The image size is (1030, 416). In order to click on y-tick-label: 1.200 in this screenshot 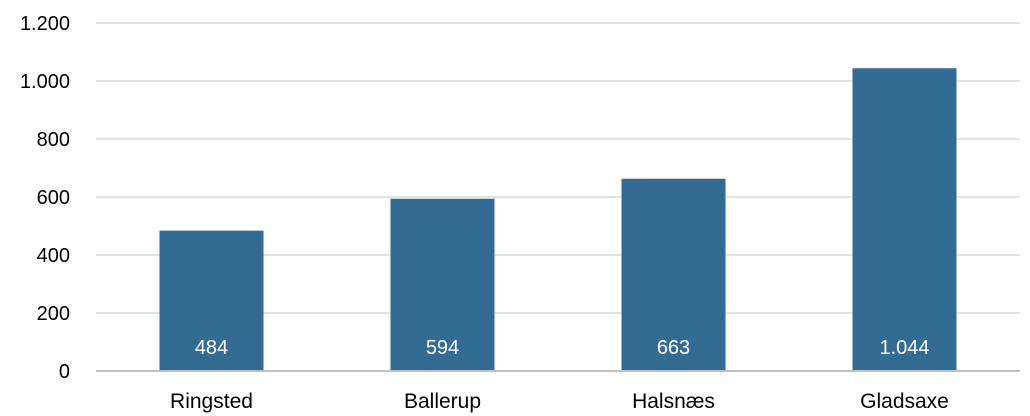, I will do `click(45, 24)`.